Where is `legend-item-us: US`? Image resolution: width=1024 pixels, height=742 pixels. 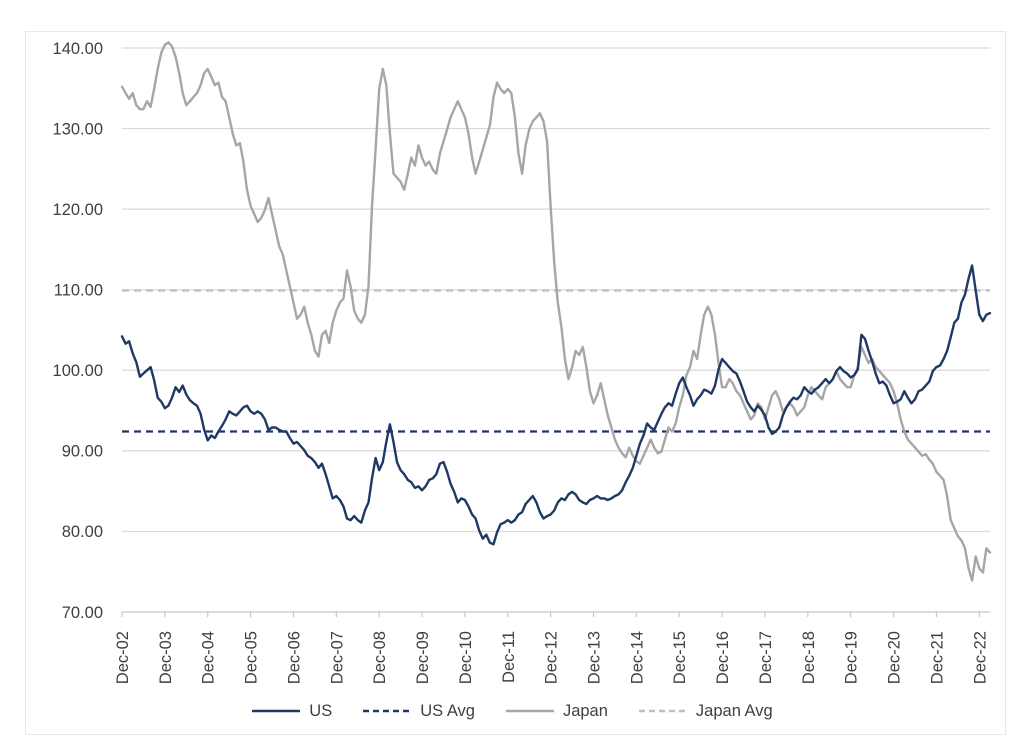 legend-item-us: US is located at coordinates (291, 711).